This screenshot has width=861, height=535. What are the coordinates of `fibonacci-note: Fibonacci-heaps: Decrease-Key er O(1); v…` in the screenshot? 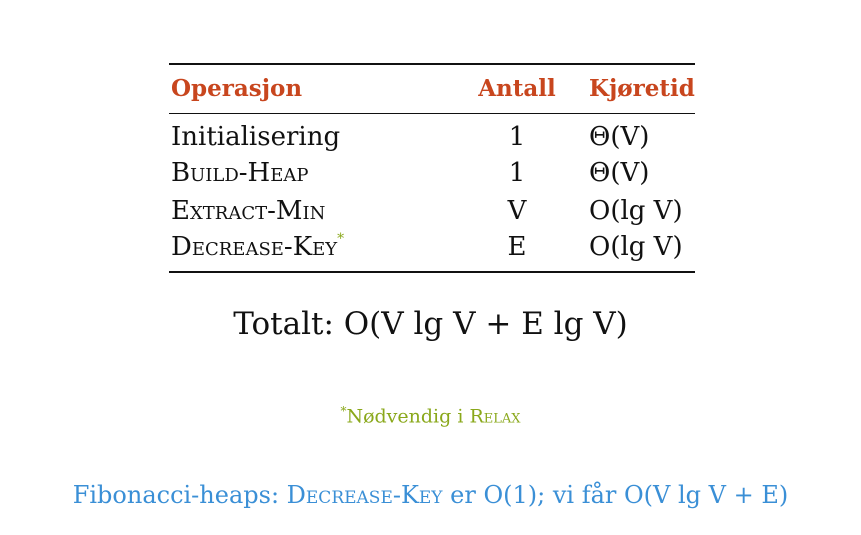 It's located at (430, 495).